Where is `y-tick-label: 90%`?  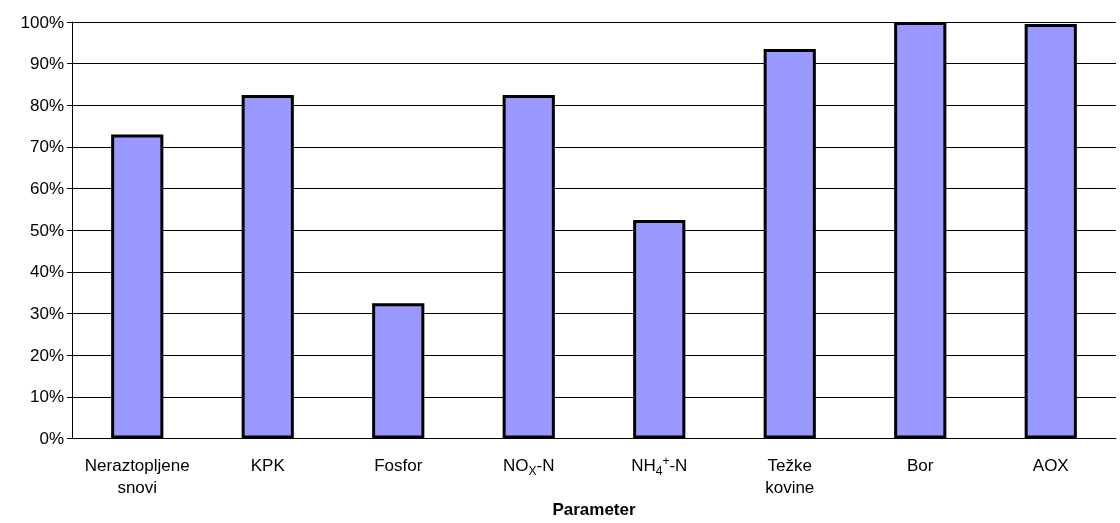 y-tick-label: 90% is located at coordinates (46, 64).